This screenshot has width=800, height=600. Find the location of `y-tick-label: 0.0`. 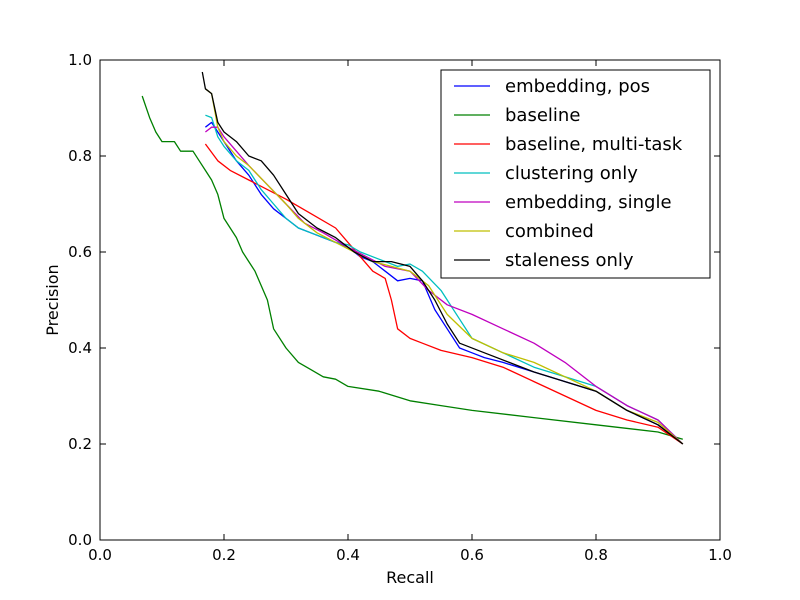

y-tick-label: 0.0 is located at coordinates (80, 540).